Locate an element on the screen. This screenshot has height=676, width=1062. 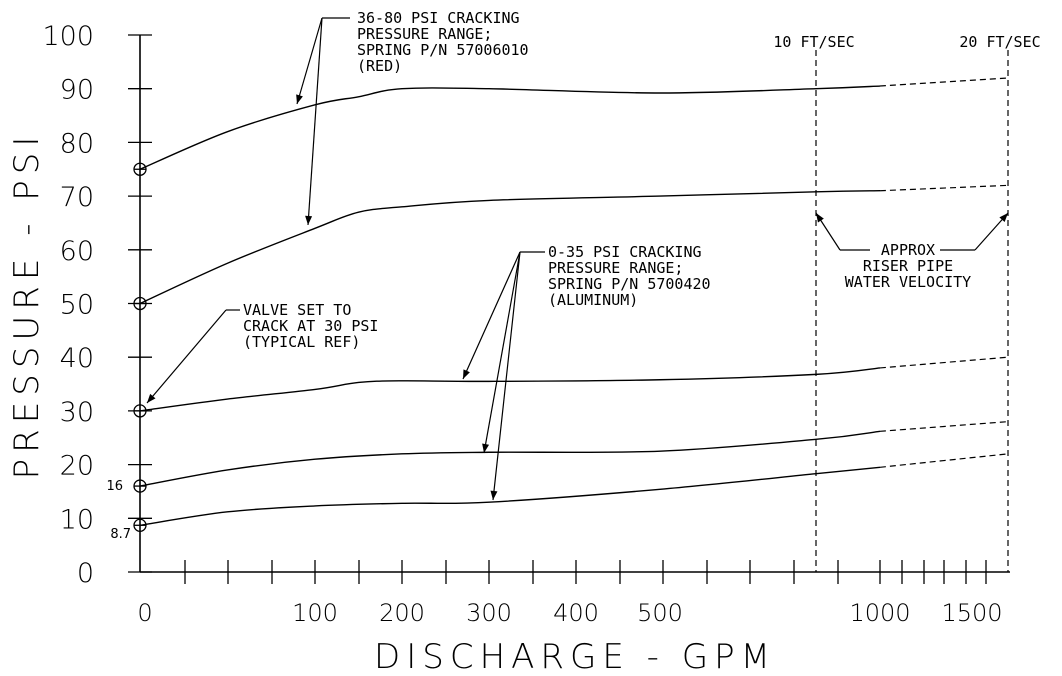
valve-set-note: (TYPICAL REF) is located at coordinates (301, 342).